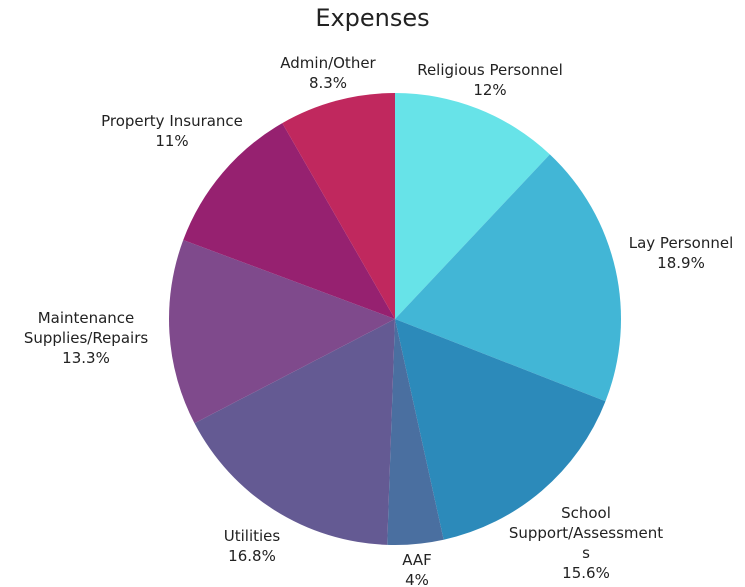 The image size is (745, 587). I want to click on slice-label: School Support/Assessments 15.6%, so click(586, 543).